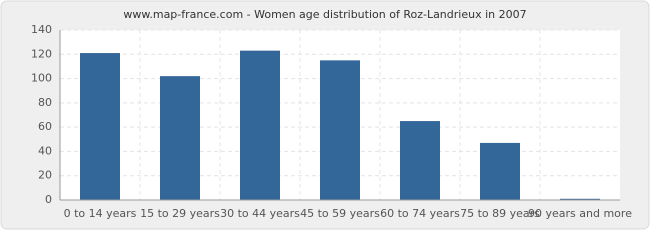  Describe the element at coordinates (420, 213) in the screenshot. I see `x-tick-label: 60 to 74 years` at that location.